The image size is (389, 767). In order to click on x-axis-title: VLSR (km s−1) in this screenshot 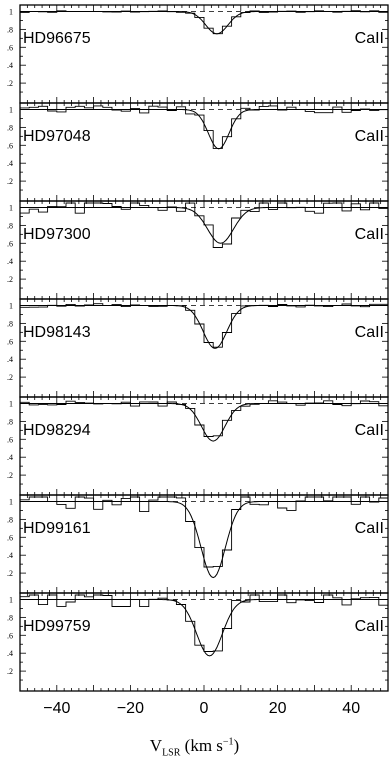, I will do `click(194, 747)`.